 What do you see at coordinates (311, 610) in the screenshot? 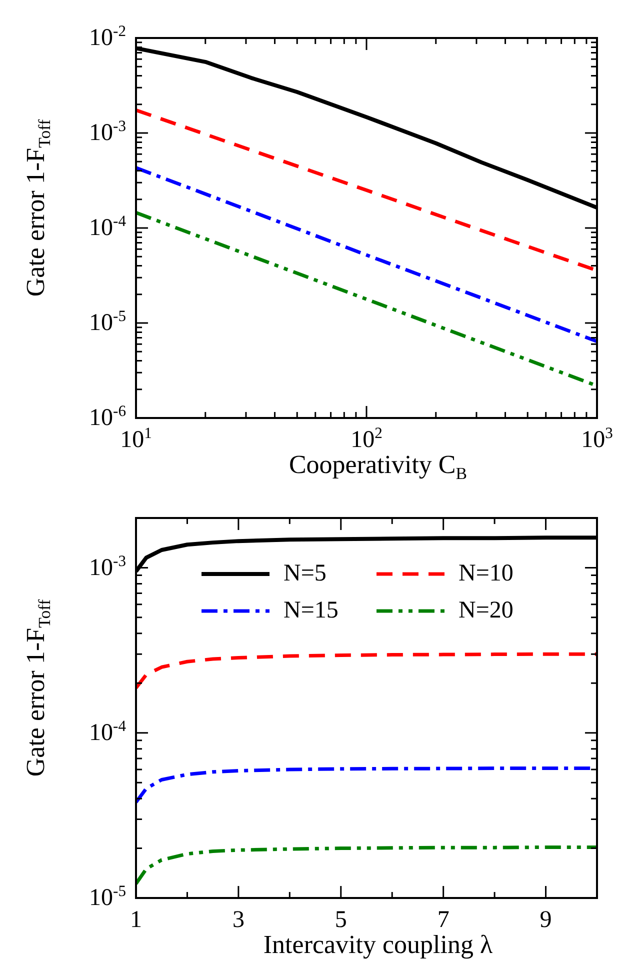
I see `legend-label: N=15` at bounding box center [311, 610].